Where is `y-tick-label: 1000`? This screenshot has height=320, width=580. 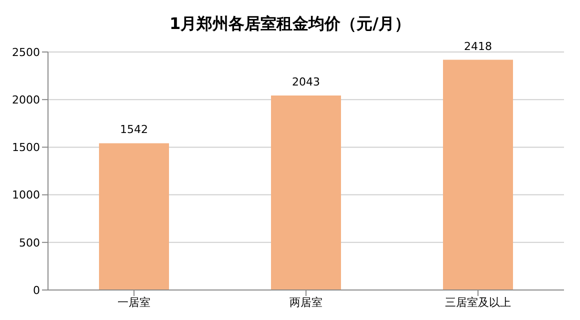
y-tick-label: 1000 is located at coordinates (26, 195).